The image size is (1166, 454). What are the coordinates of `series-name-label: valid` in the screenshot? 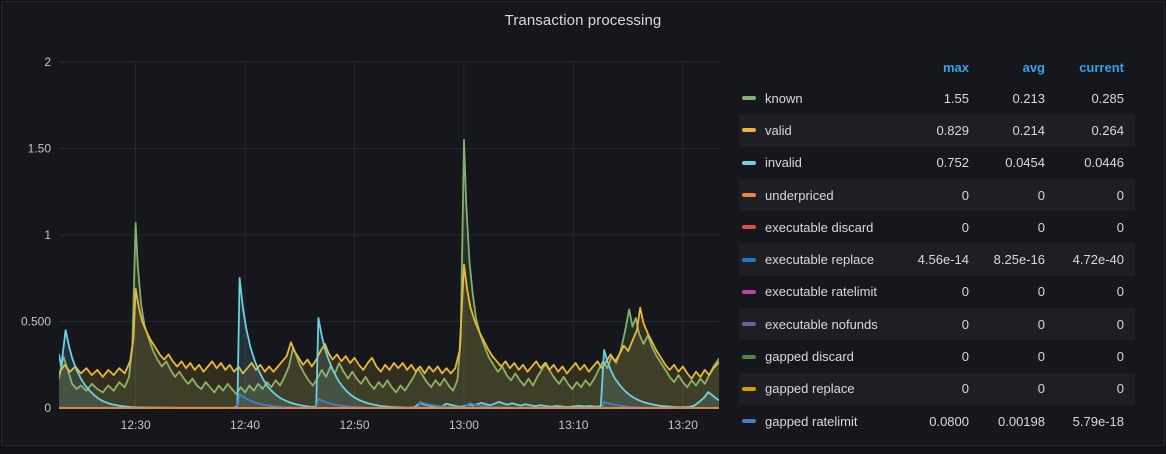 It's located at (778, 130).